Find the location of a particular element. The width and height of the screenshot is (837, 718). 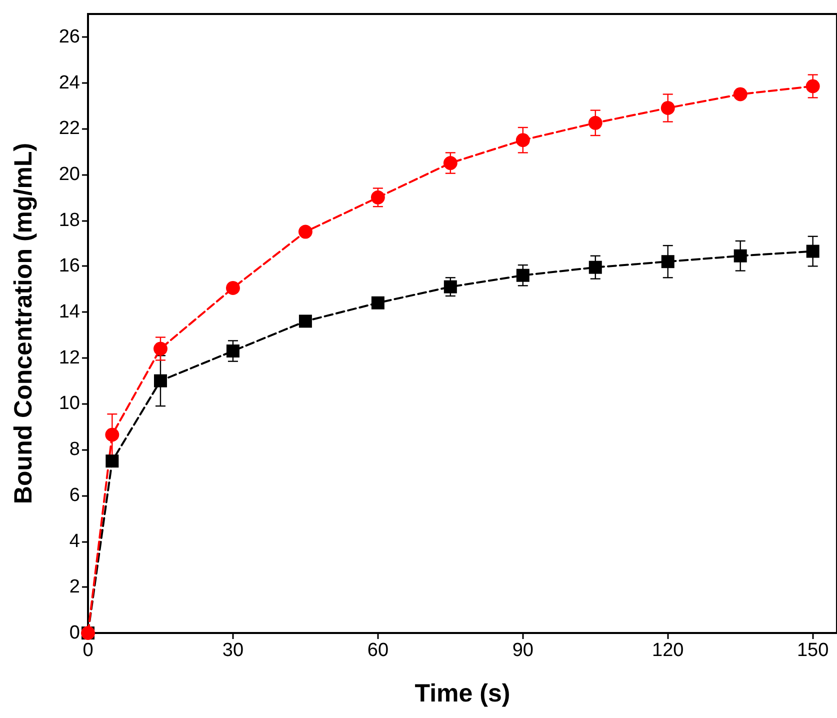

y-tick-label: 10 is located at coordinates (69, 403).